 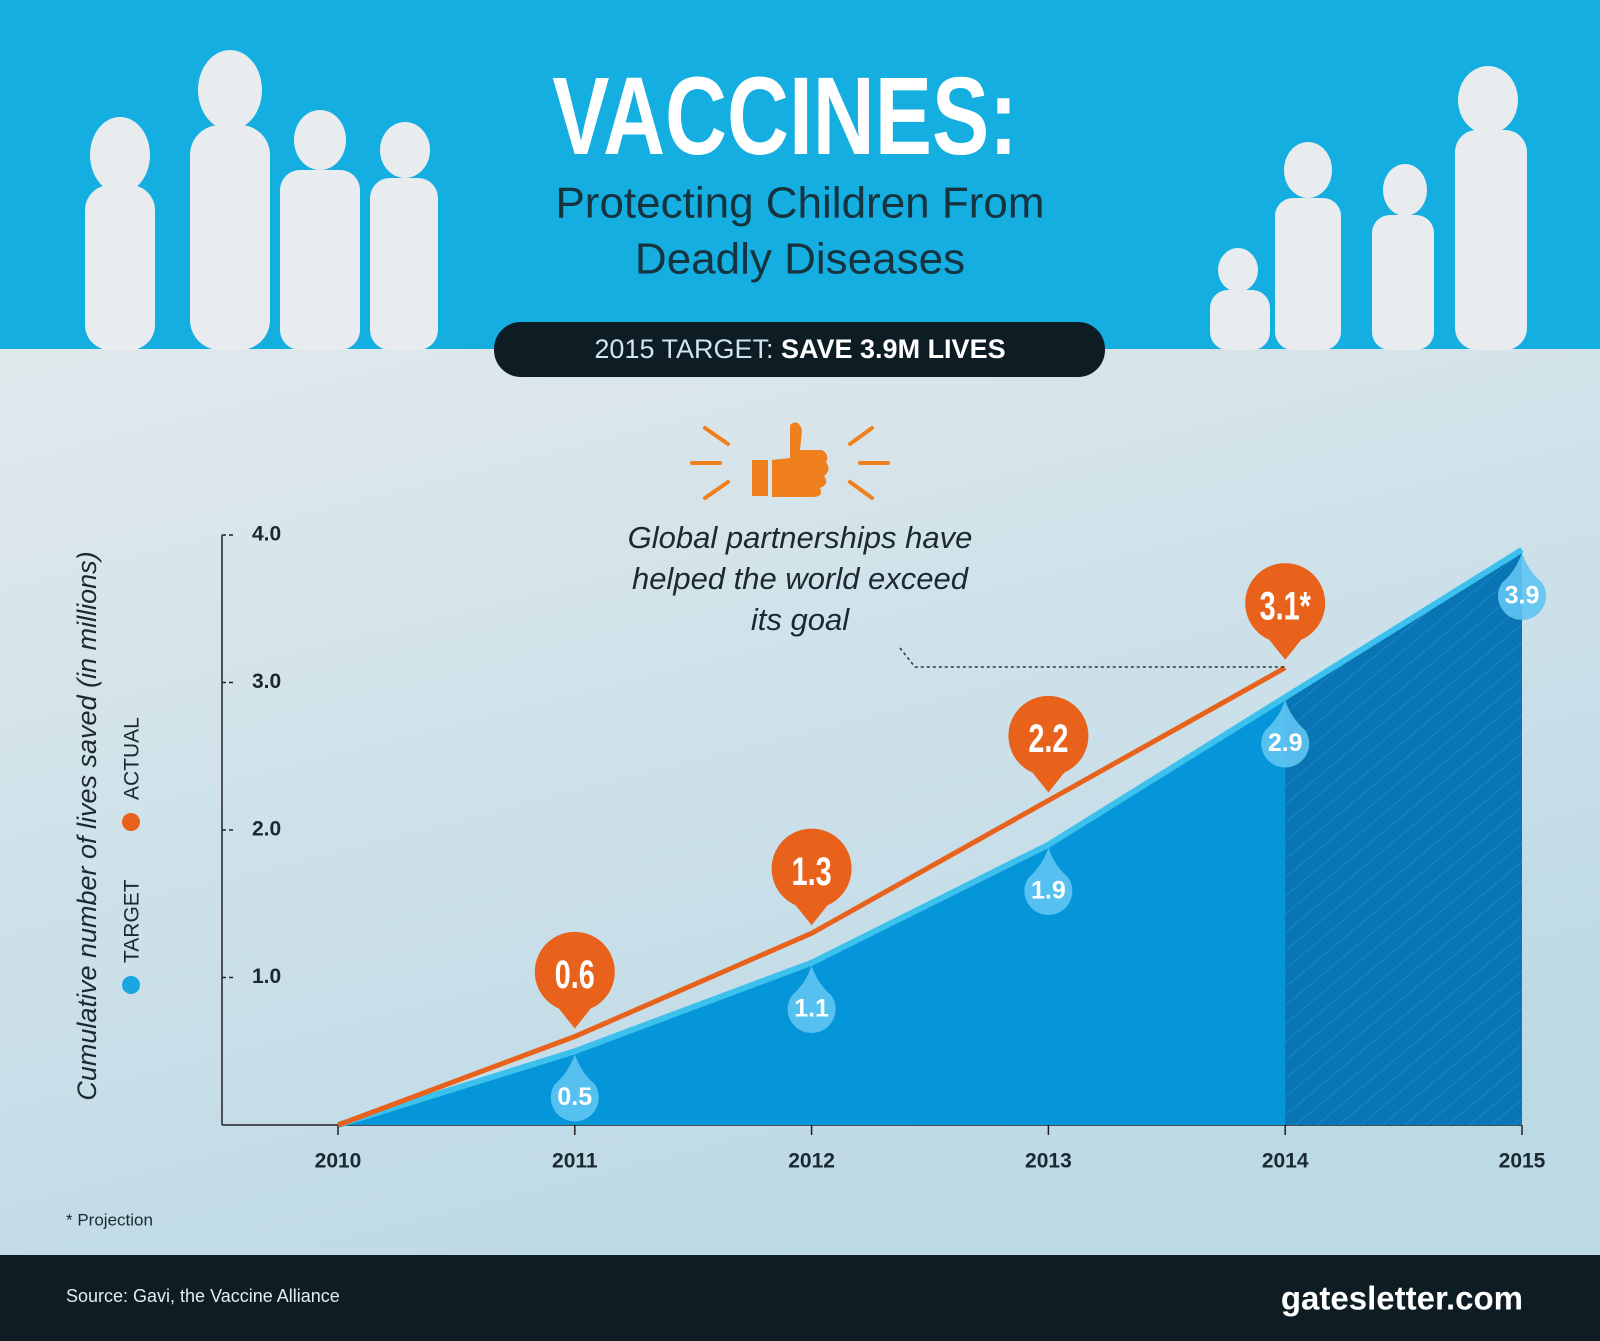 I want to click on x-tick-label: 2015, so click(x=1522, y=1161).